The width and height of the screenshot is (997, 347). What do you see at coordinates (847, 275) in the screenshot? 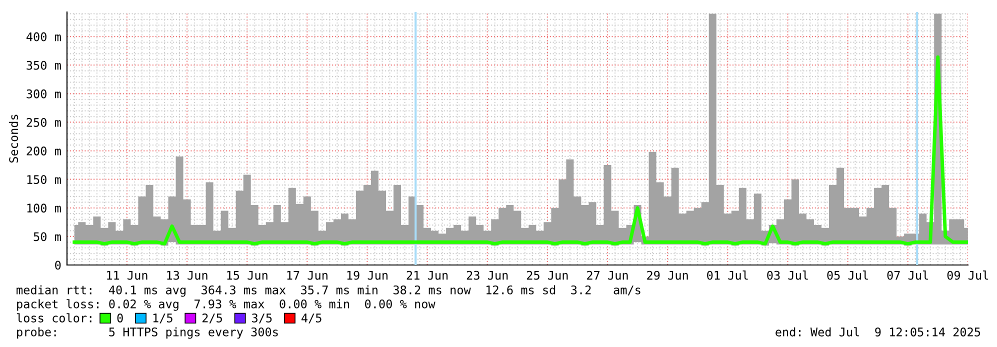
I see `x-tick-label: 05 Jul` at bounding box center [847, 275].